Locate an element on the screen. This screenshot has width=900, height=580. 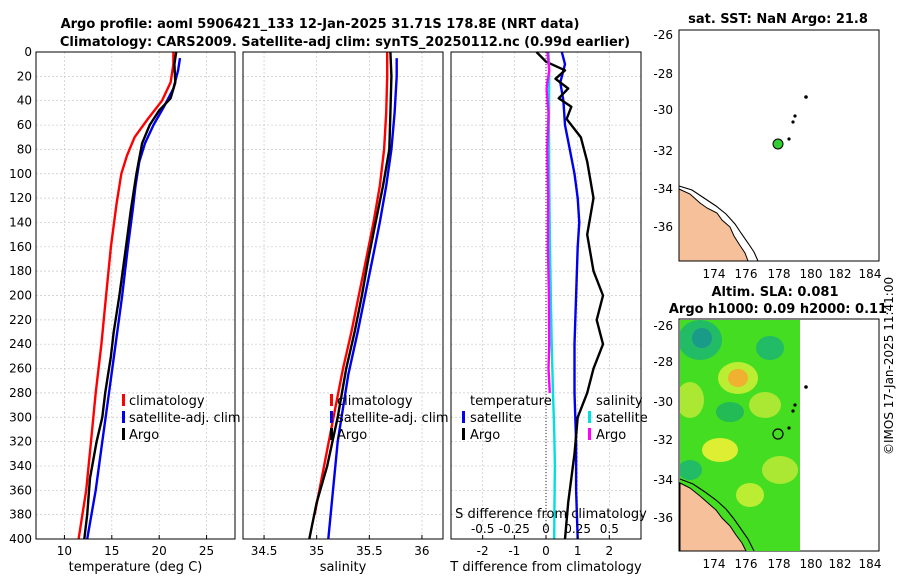
x-tick-label: 35 is located at coordinates (316, 551).